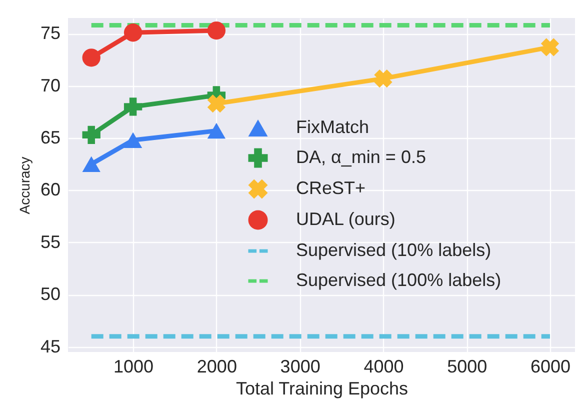  What do you see at coordinates (399, 280) in the screenshot?
I see `legend-label: Supervised (100% labels)` at bounding box center [399, 280].